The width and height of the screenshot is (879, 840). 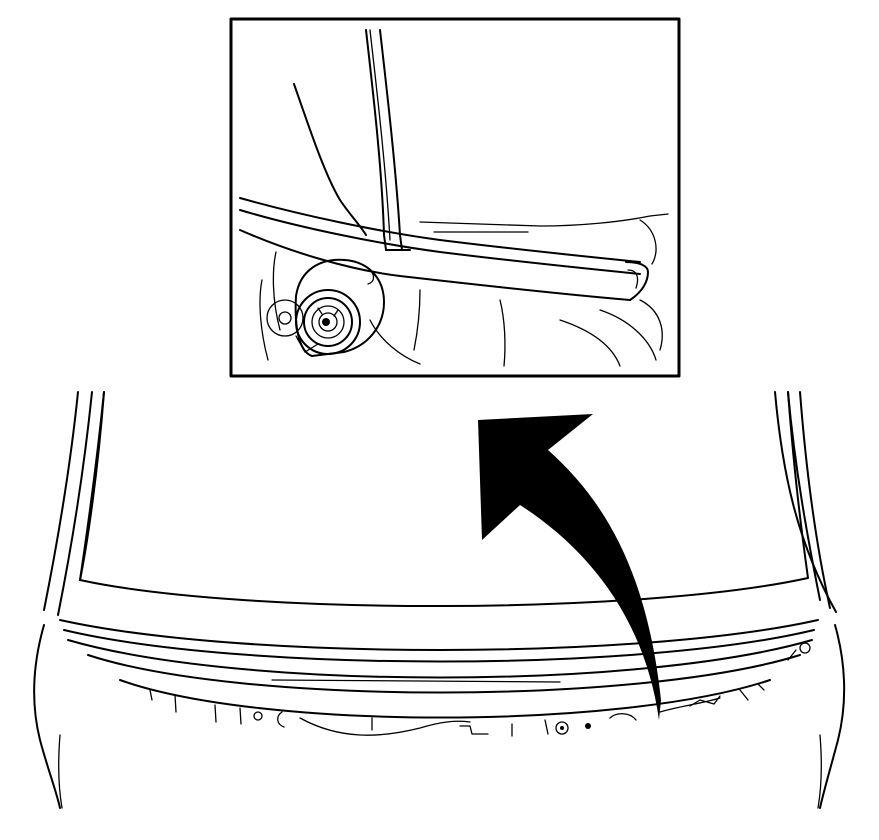 What do you see at coordinates (569, 567) in the screenshot?
I see `removal-direction-arrow` at bounding box center [569, 567].